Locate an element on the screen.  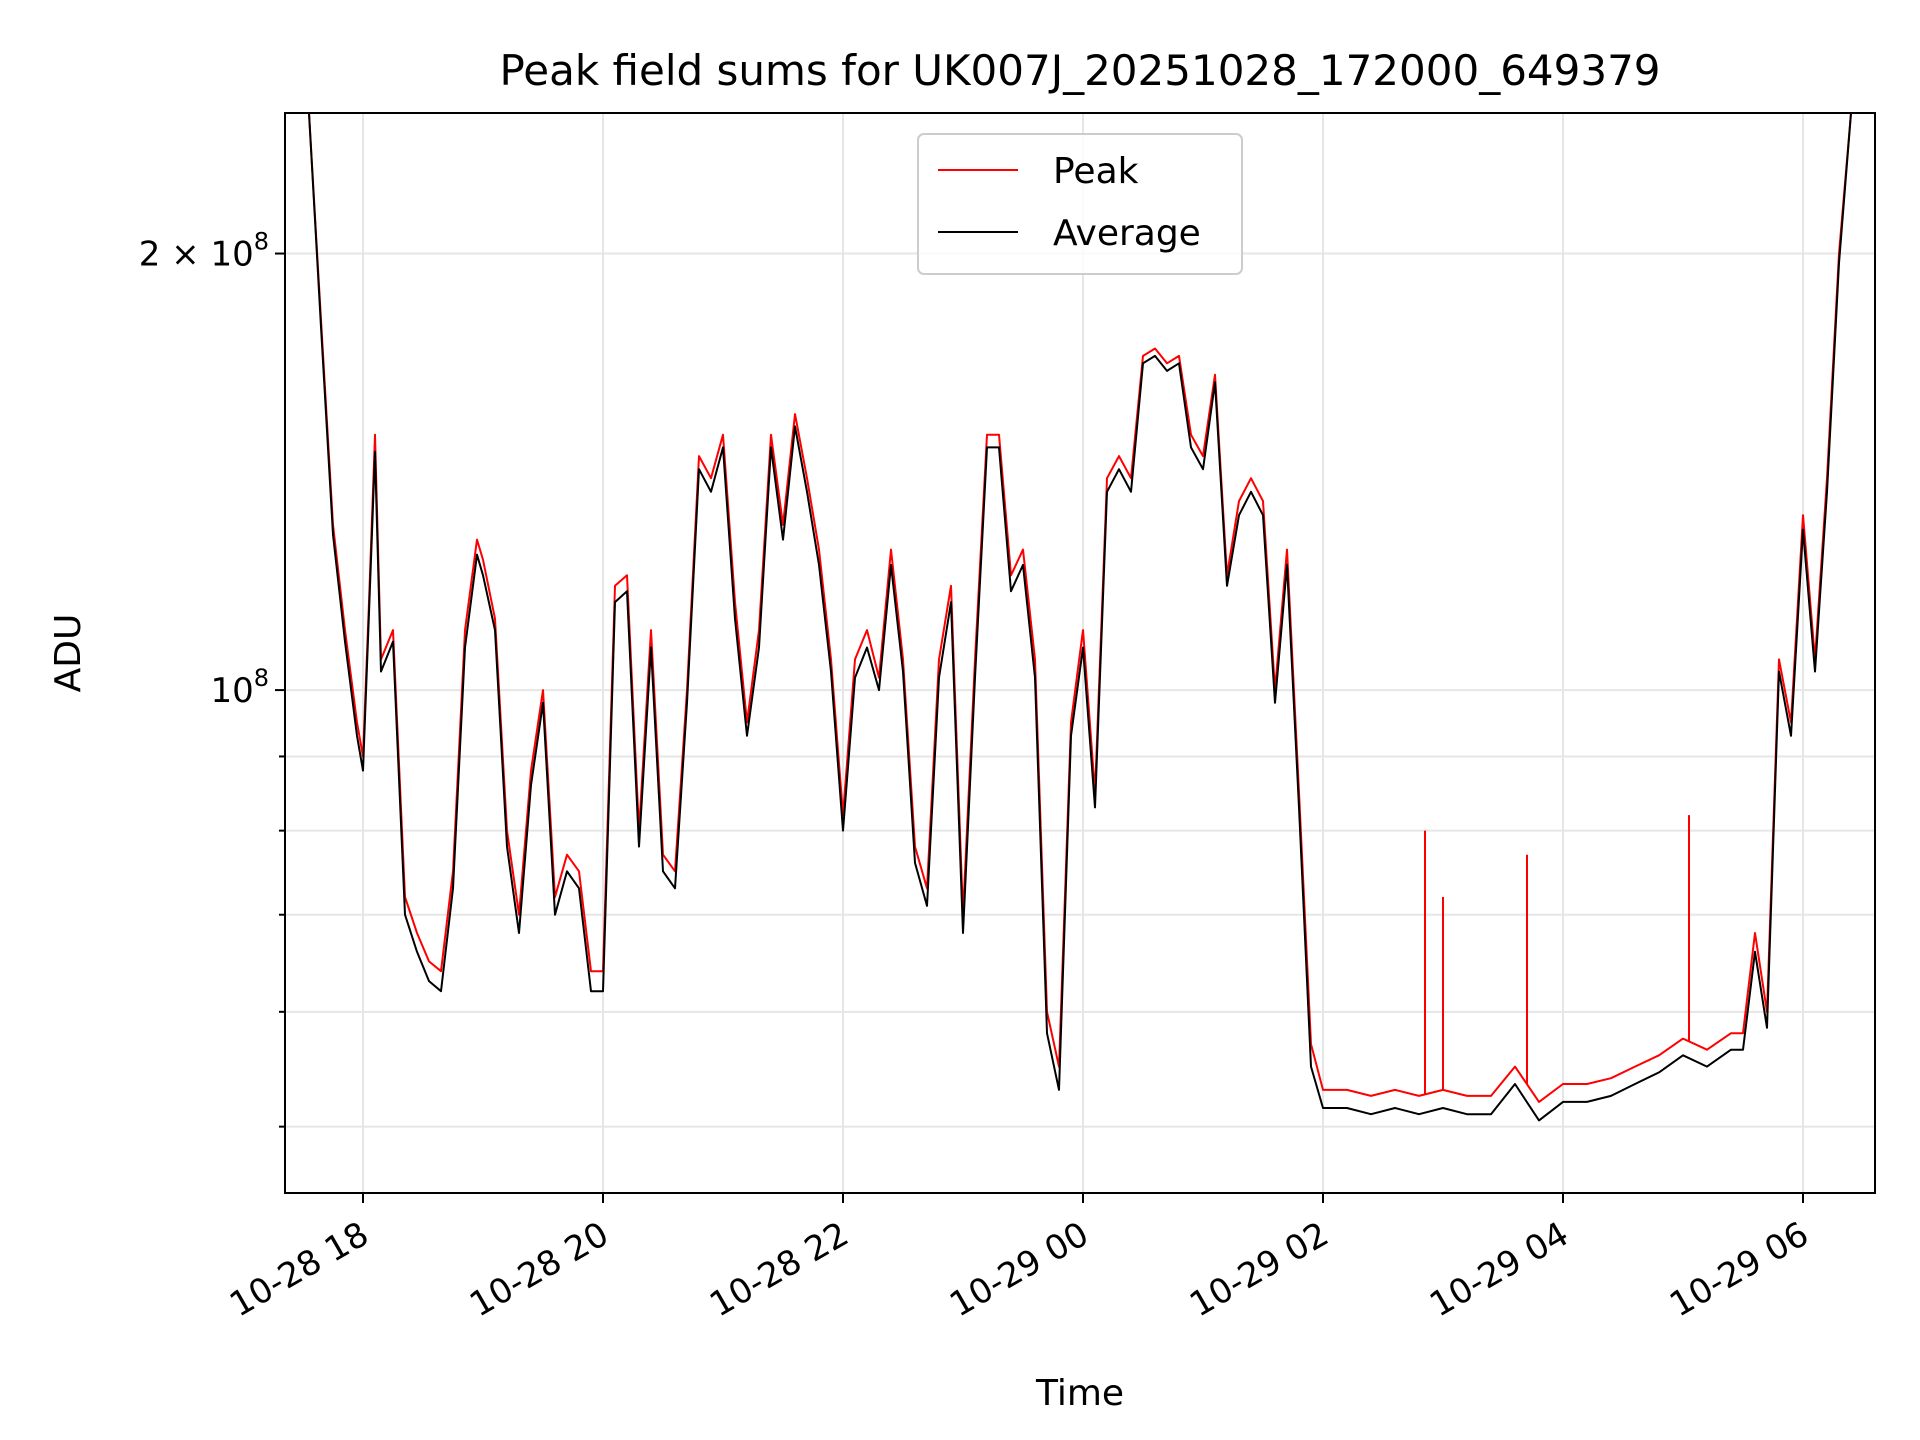
x-axis-title: Time is located at coordinates (1079, 1393).